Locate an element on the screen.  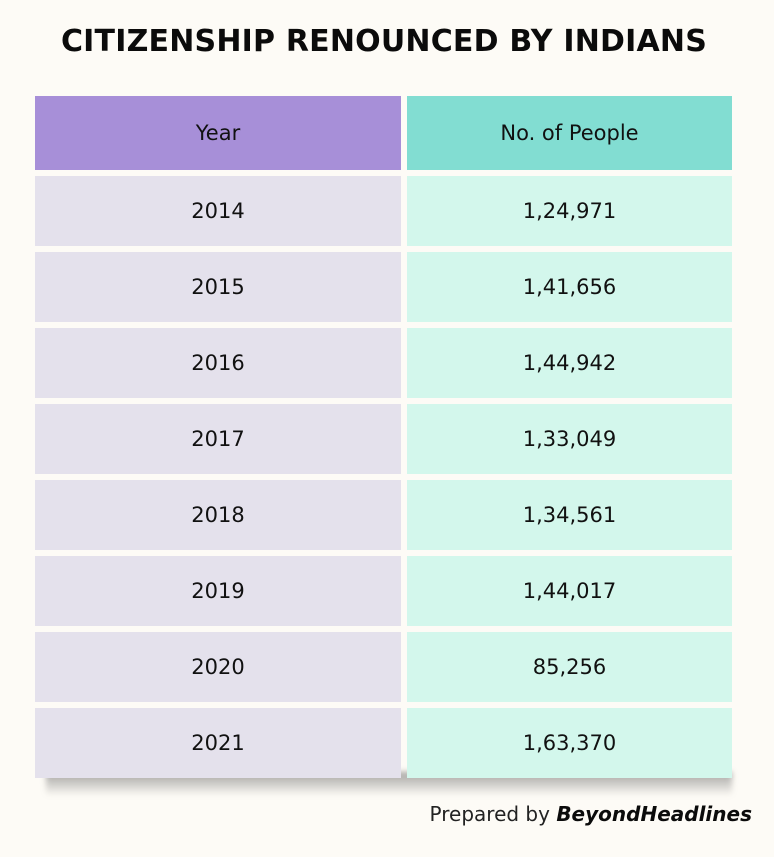
year-cell: 2016 is located at coordinates (218, 363).